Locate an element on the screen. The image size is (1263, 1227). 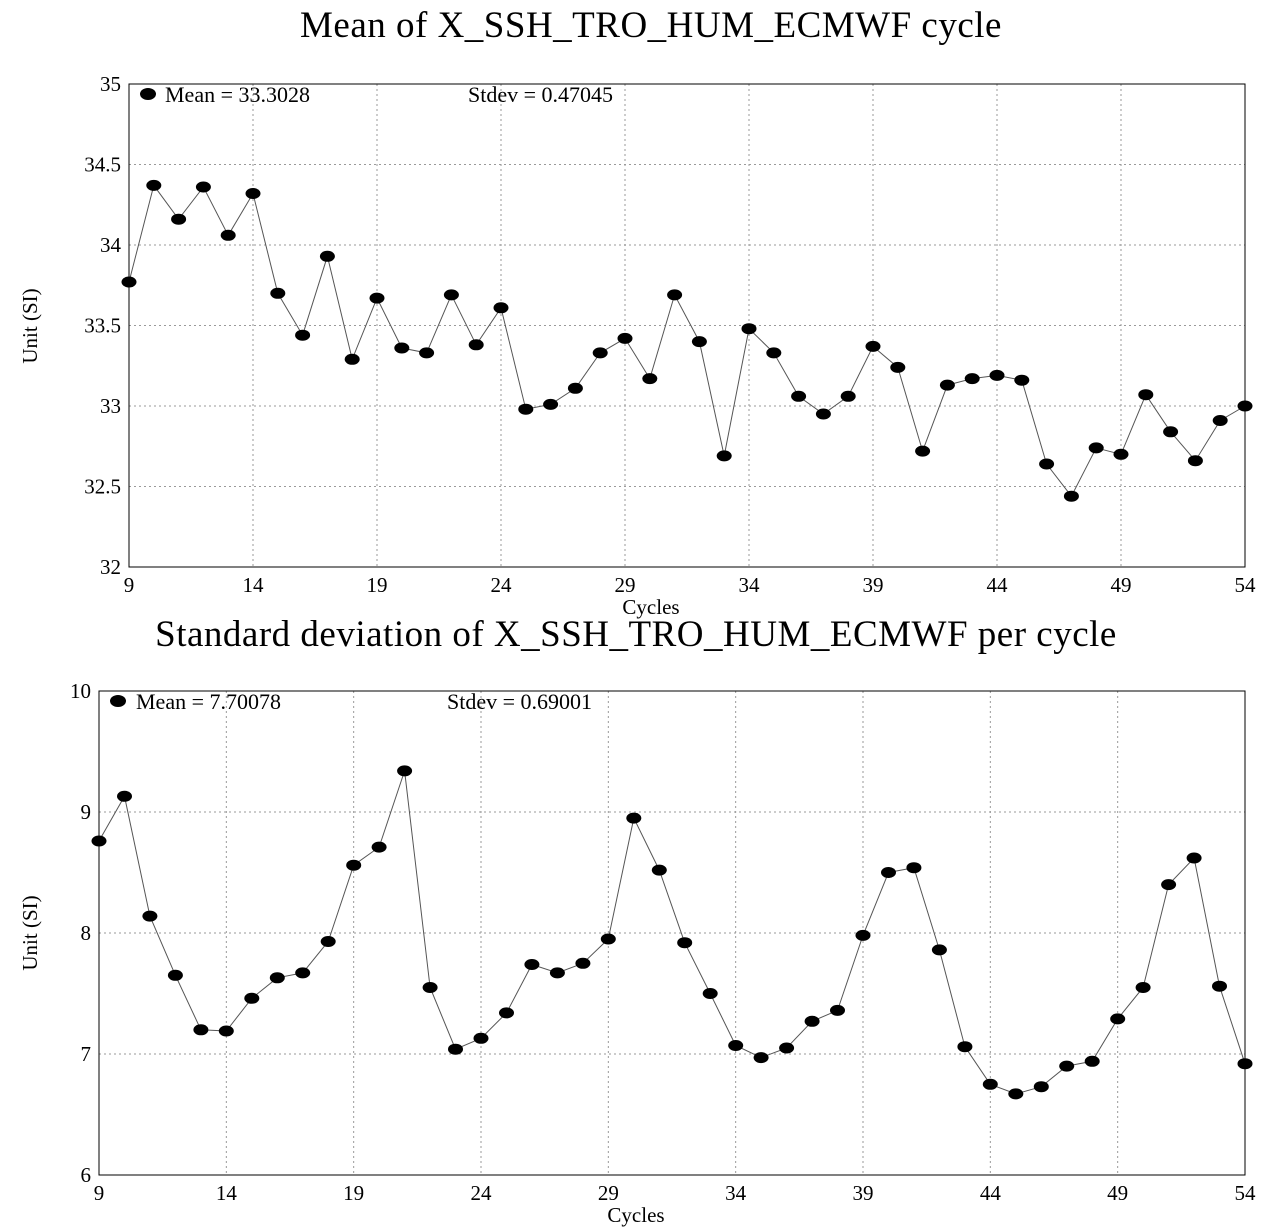
stdev-chart-x-tick-label: 34 is located at coordinates (736, 1193).